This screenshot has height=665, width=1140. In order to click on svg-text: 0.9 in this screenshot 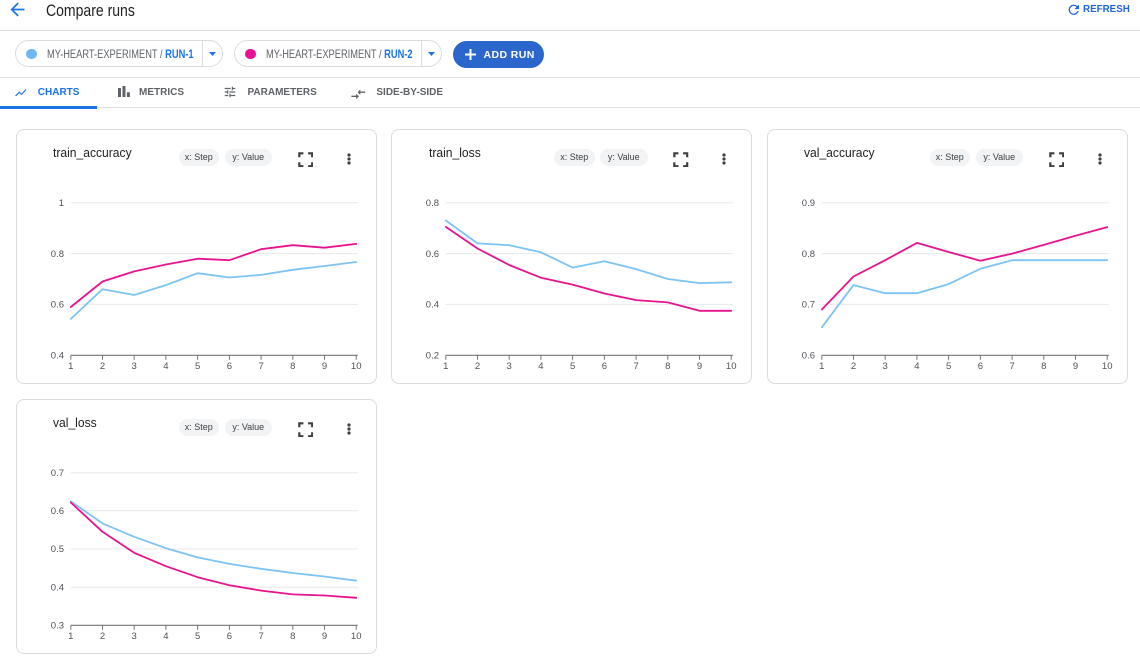, I will do `click(807, 203)`.